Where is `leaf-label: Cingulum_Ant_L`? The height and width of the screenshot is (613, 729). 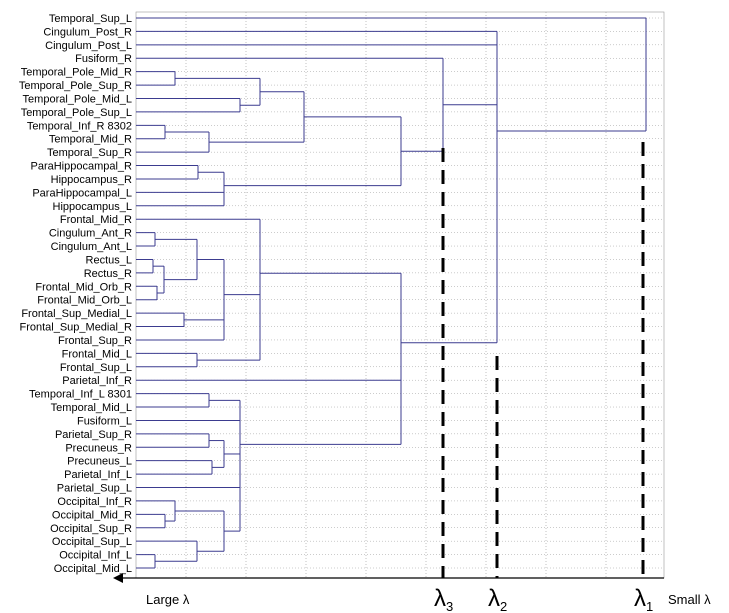
leaf-label: Cingulum_Ant_L is located at coordinates (91, 247).